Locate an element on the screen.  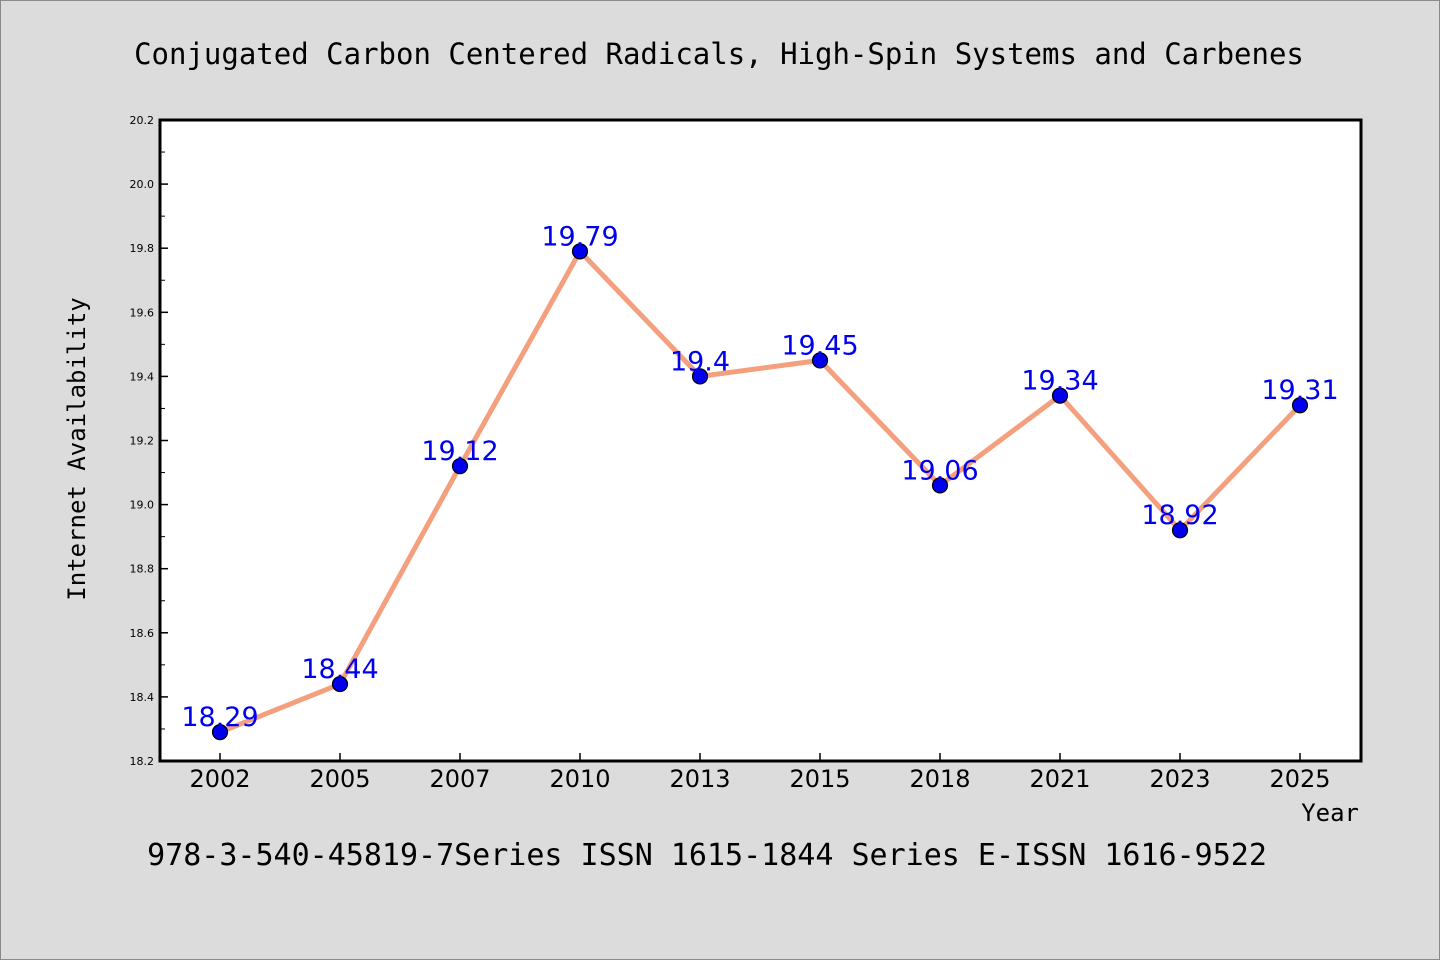
y-tick-label: 20.0 is located at coordinates (142, 184).